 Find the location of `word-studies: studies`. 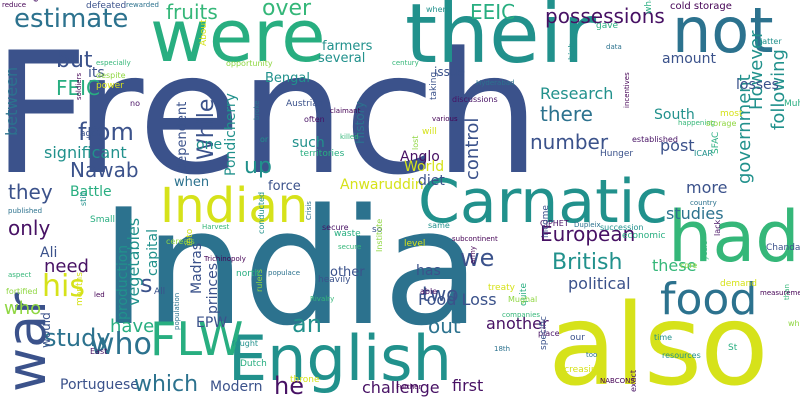

word-studies: studies is located at coordinates (695, 213).